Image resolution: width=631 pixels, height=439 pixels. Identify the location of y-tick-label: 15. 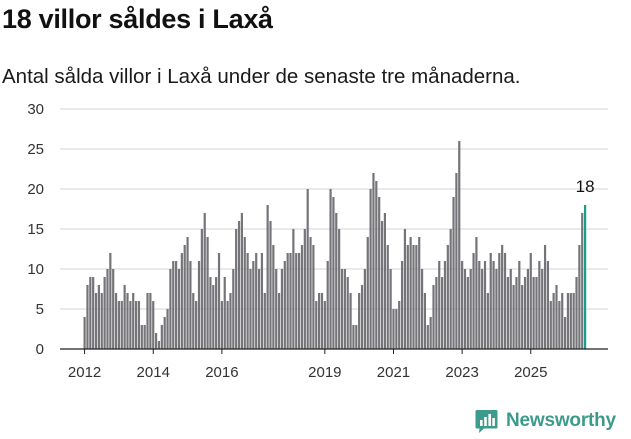
(35, 229).